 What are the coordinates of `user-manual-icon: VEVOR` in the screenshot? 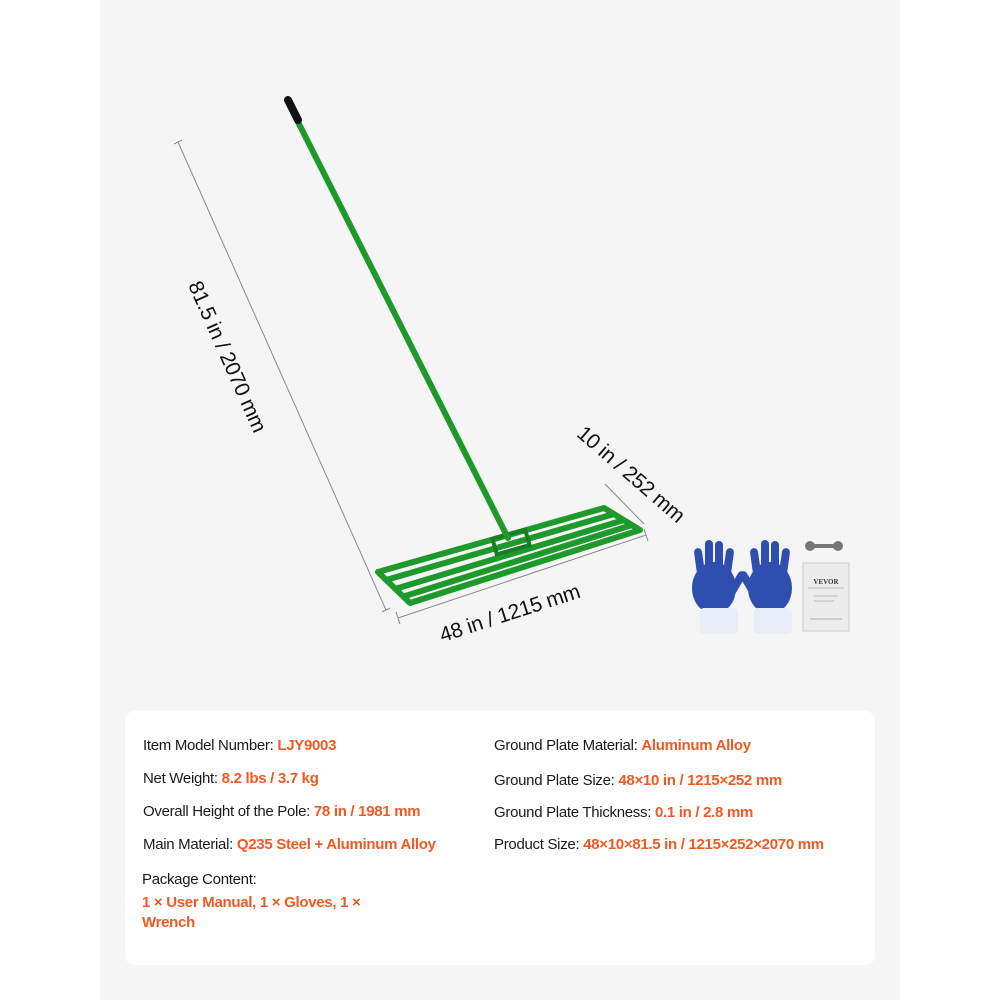 It's located at (826, 597).